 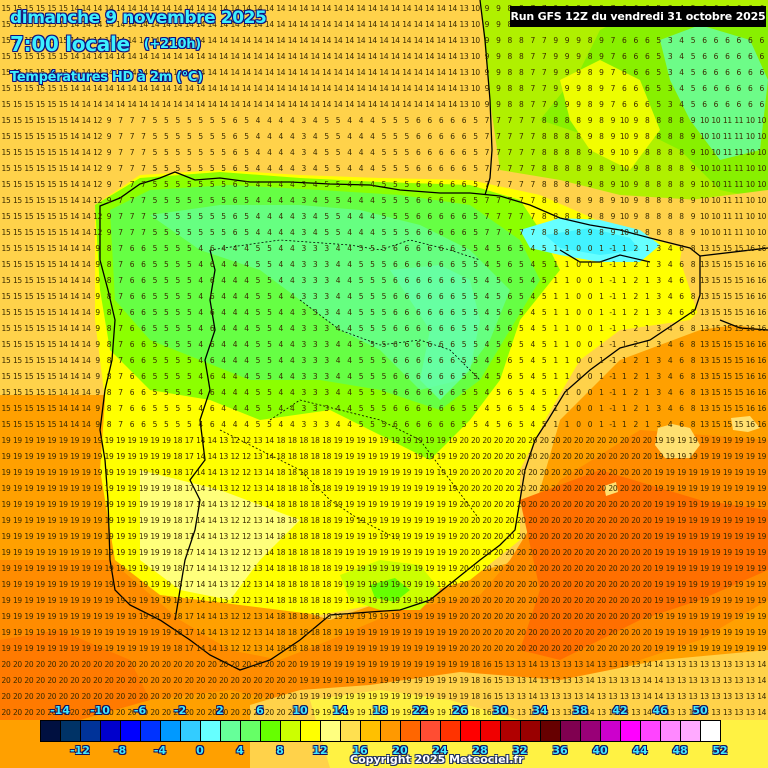 I want to click on colorbar-tick-label: 46, so click(x=660, y=710).